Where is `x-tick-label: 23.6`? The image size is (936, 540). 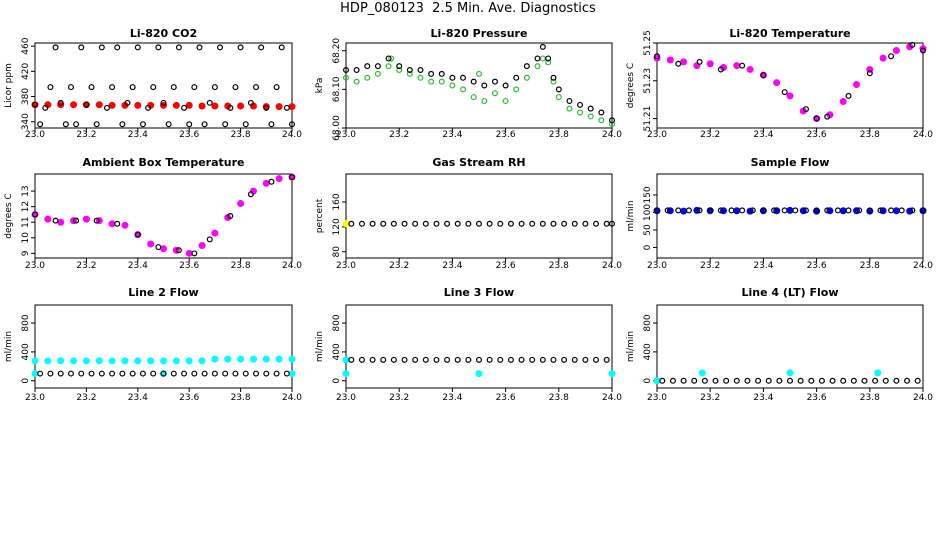 x-tick-label: 23.6 is located at coordinates (189, 135).